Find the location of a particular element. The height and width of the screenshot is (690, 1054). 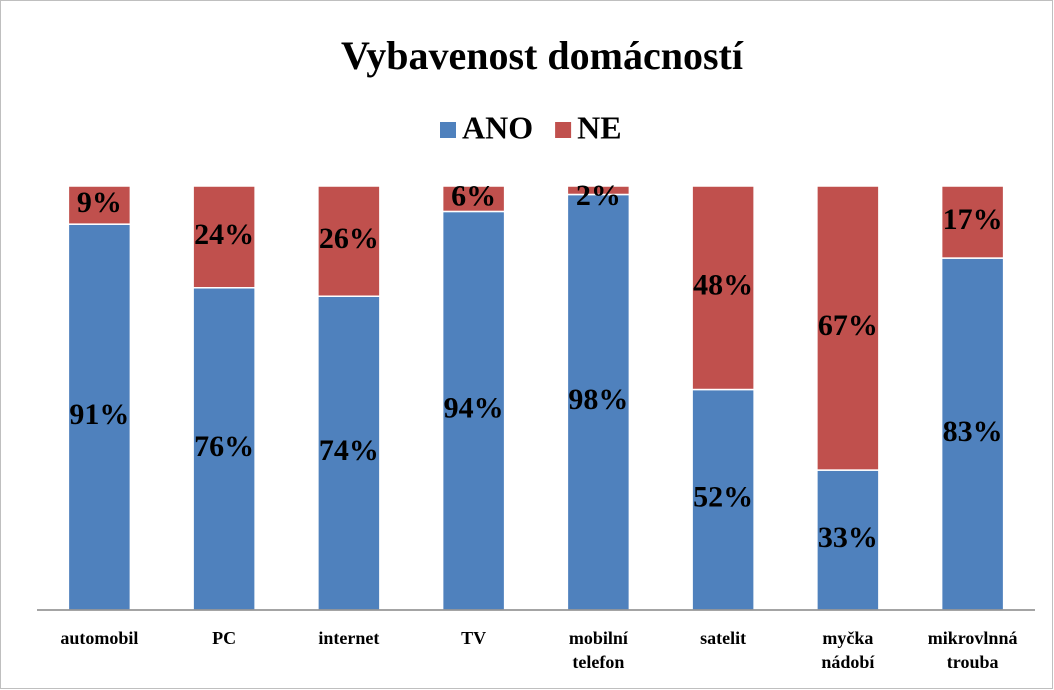

legend-label: ANO is located at coordinates (497, 127).